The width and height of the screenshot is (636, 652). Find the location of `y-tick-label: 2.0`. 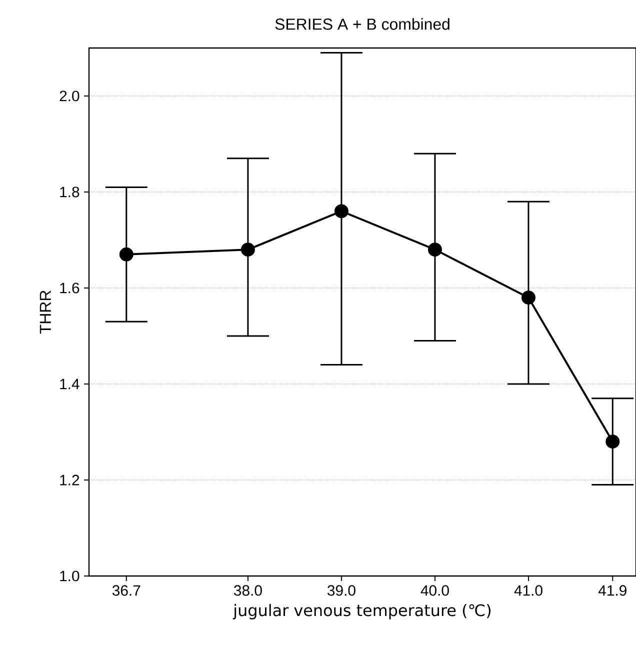

y-tick-label: 2.0 is located at coordinates (70, 96).